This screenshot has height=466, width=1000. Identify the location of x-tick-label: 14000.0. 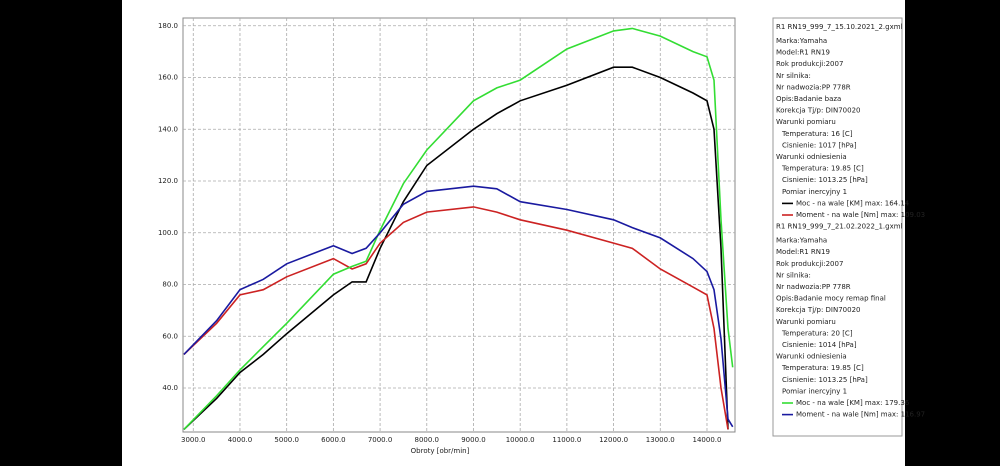
(707, 440).